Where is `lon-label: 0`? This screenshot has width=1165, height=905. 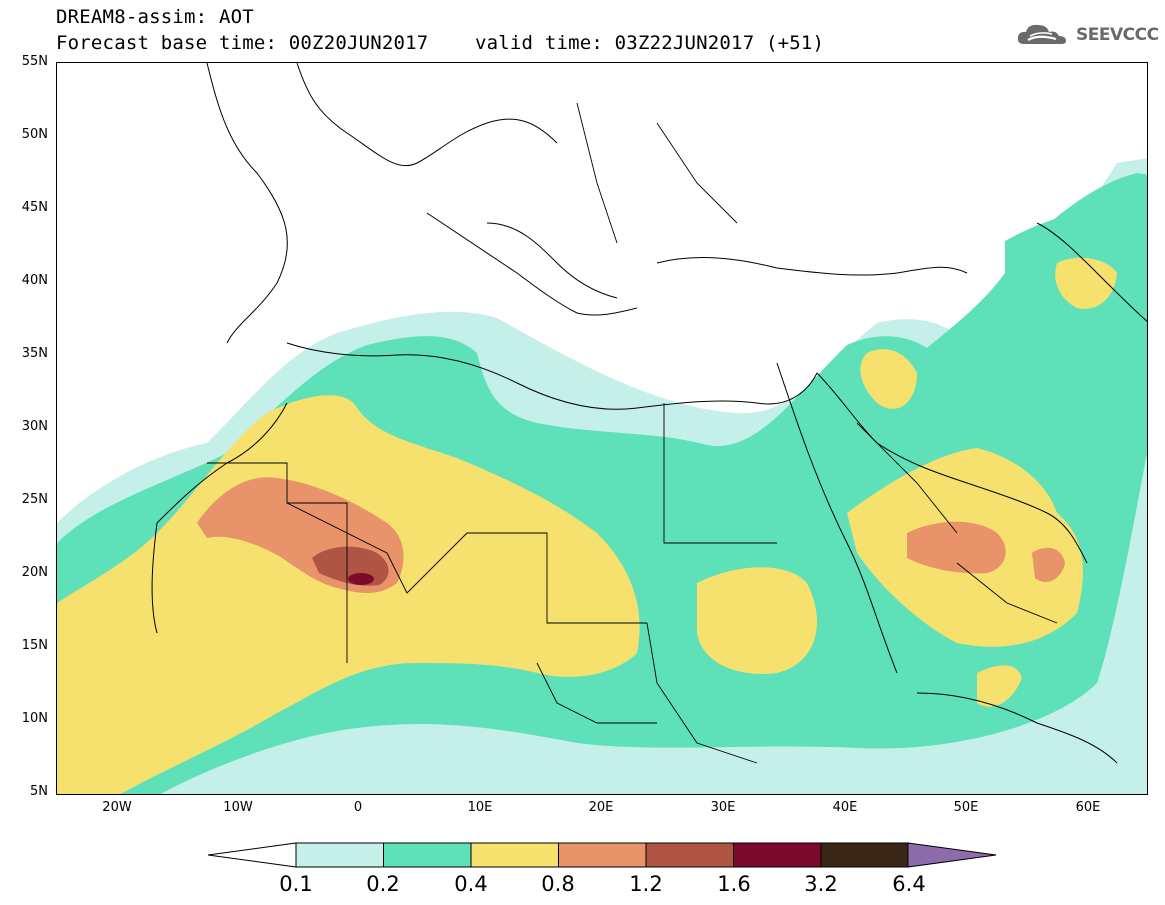
lon-label: 0 is located at coordinates (358, 807).